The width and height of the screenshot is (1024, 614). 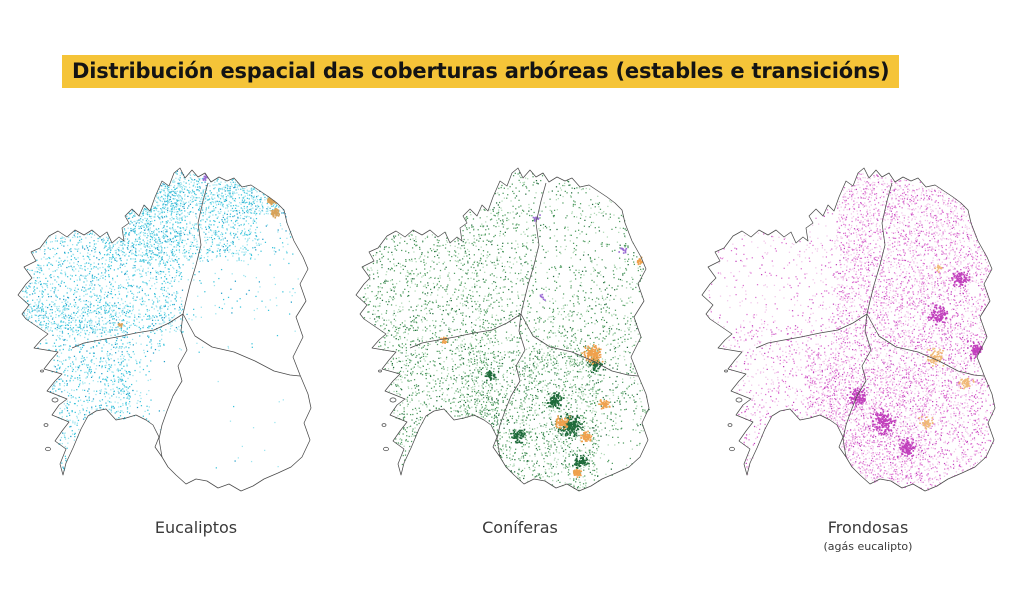 What do you see at coordinates (868, 546) in the screenshot?
I see `map-sublabel-frondosas: (agás eucalipto)` at bounding box center [868, 546].